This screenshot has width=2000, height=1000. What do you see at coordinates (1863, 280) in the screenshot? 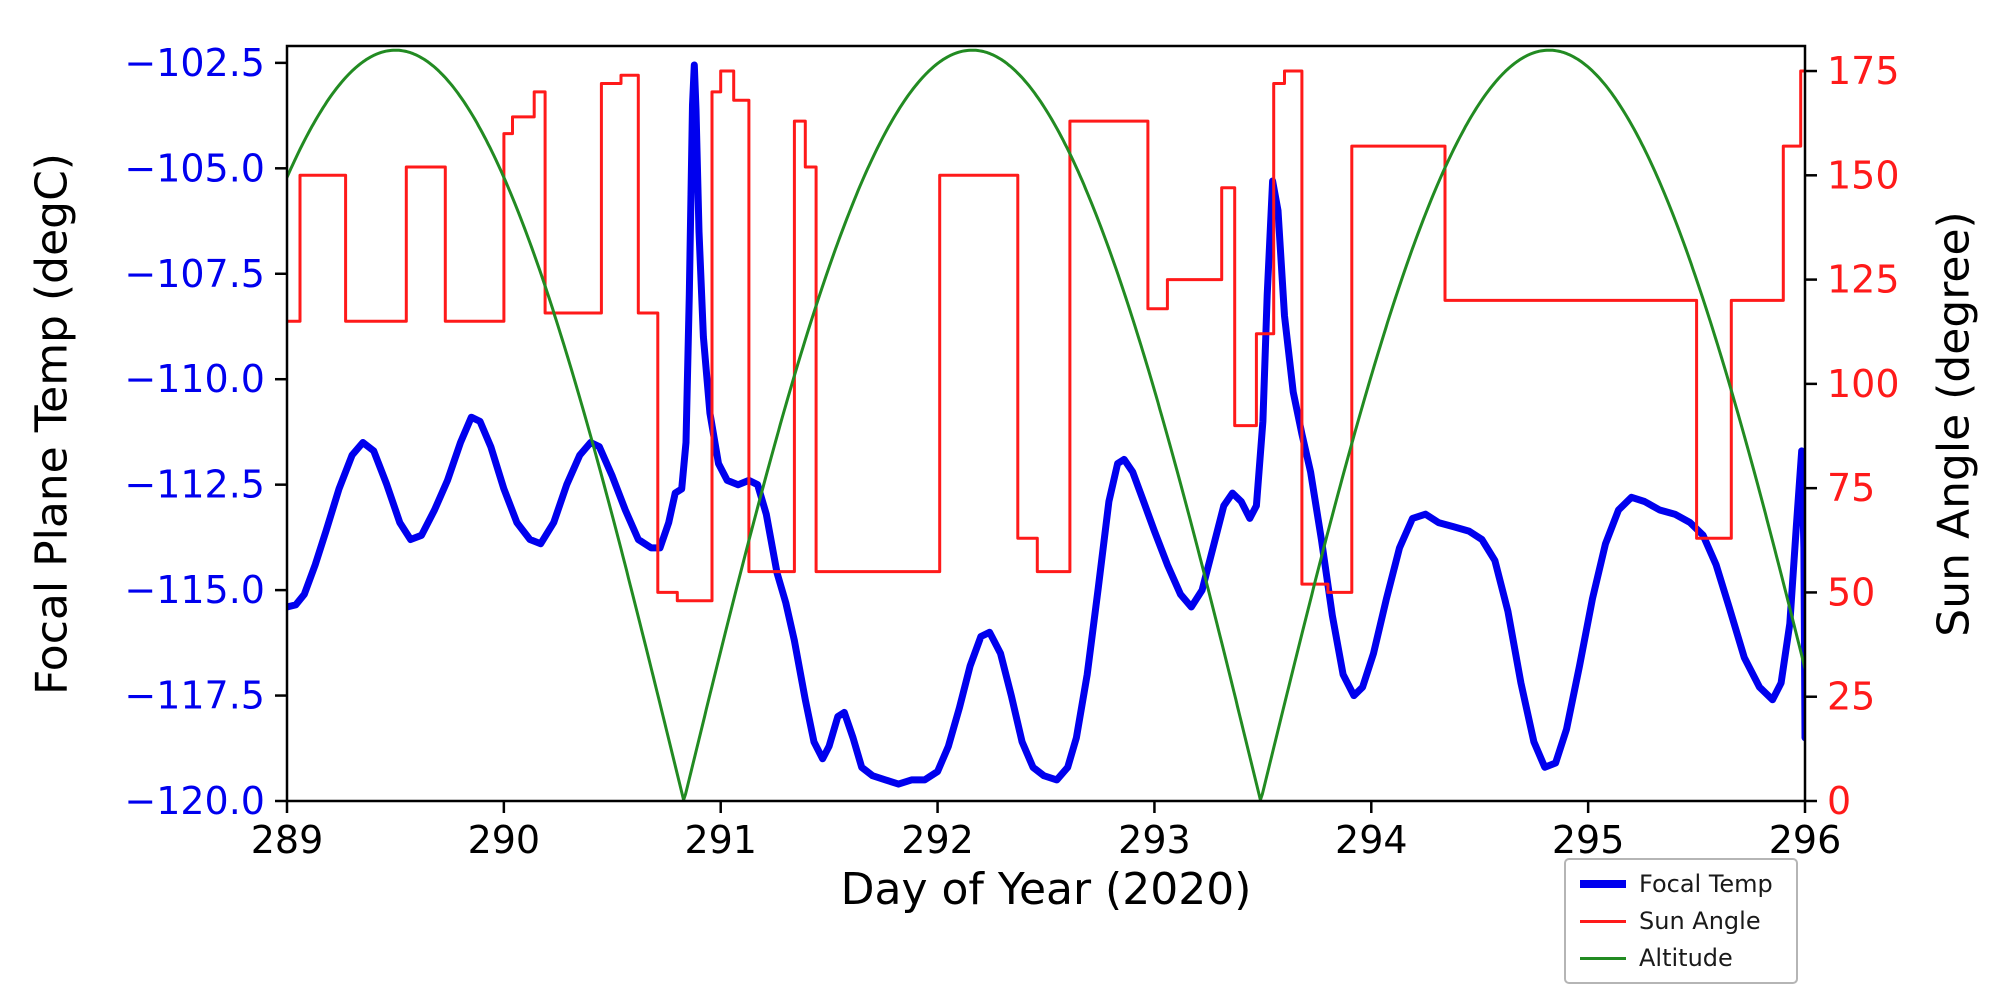
I see `right-y-tick-label: 125` at bounding box center [1863, 280].